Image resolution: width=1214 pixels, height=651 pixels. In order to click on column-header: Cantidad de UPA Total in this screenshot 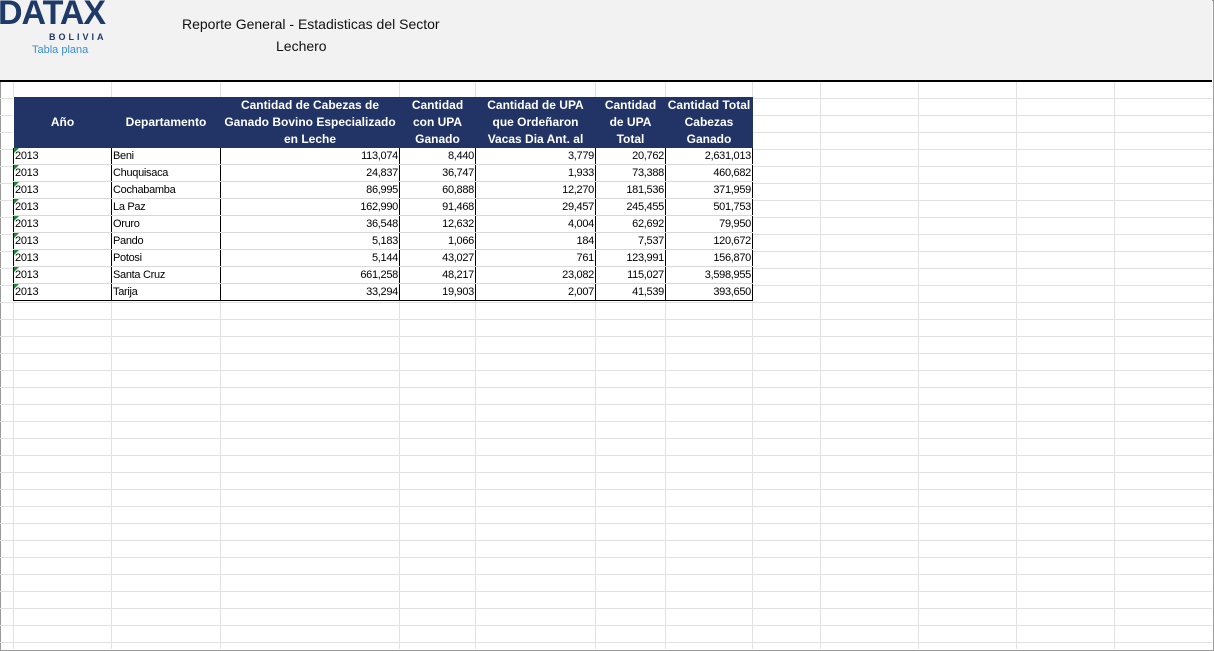, I will do `click(630, 122)`.